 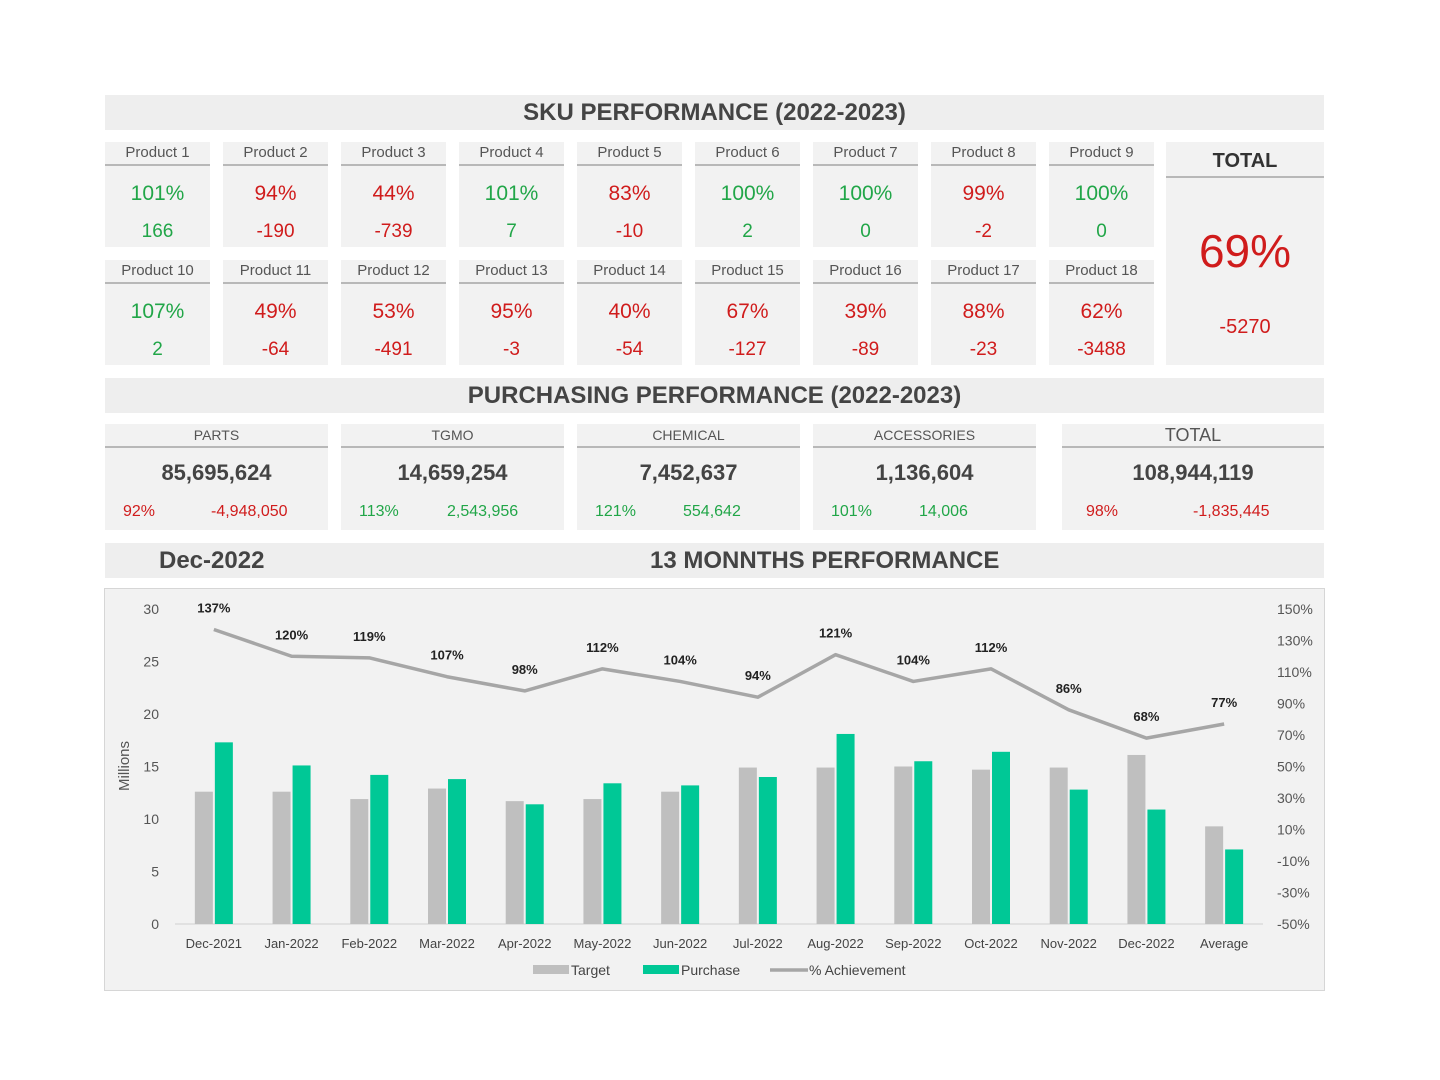 What do you see at coordinates (393, 231) in the screenshot?
I see `sku-product-value: -739` at bounding box center [393, 231].